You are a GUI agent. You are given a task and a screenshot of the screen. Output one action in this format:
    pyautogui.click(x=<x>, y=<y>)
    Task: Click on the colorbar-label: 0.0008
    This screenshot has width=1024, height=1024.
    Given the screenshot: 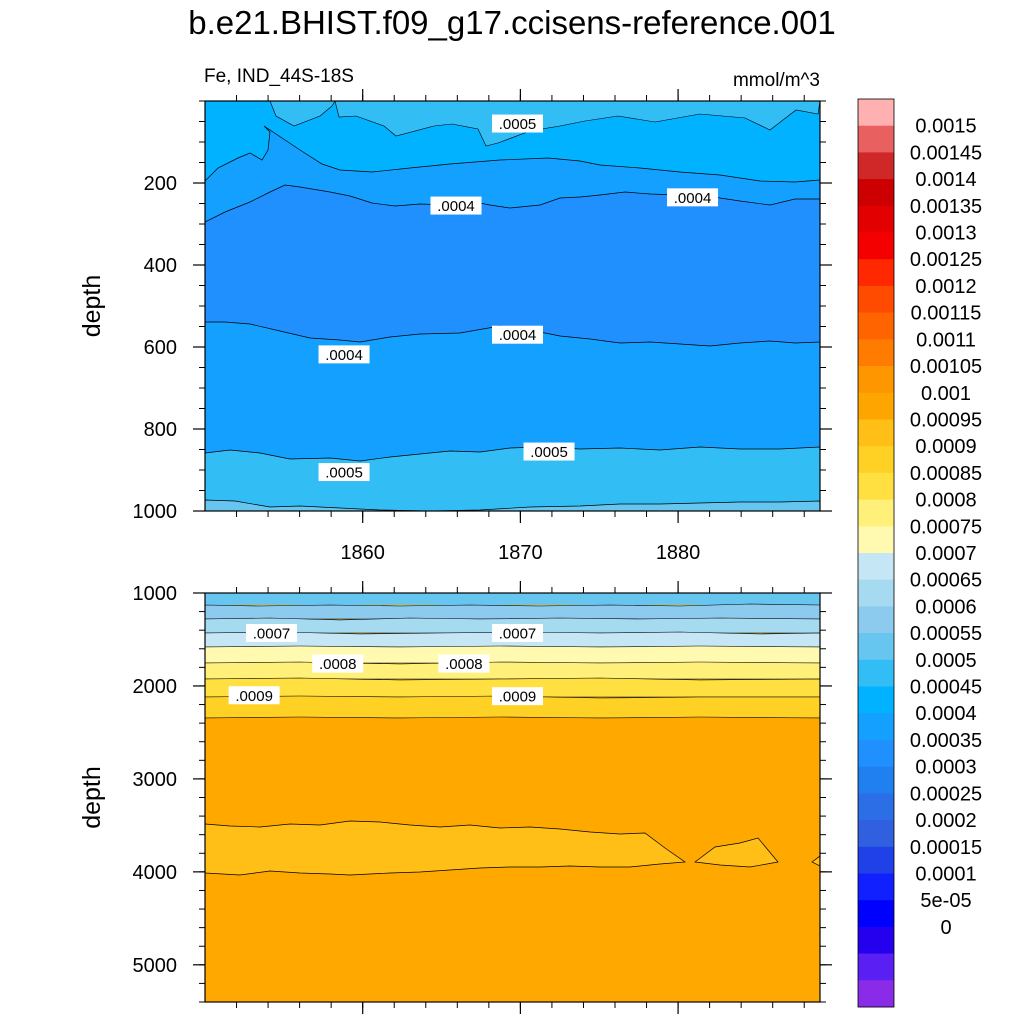 What is the action you would take?
    pyautogui.click(x=945, y=501)
    